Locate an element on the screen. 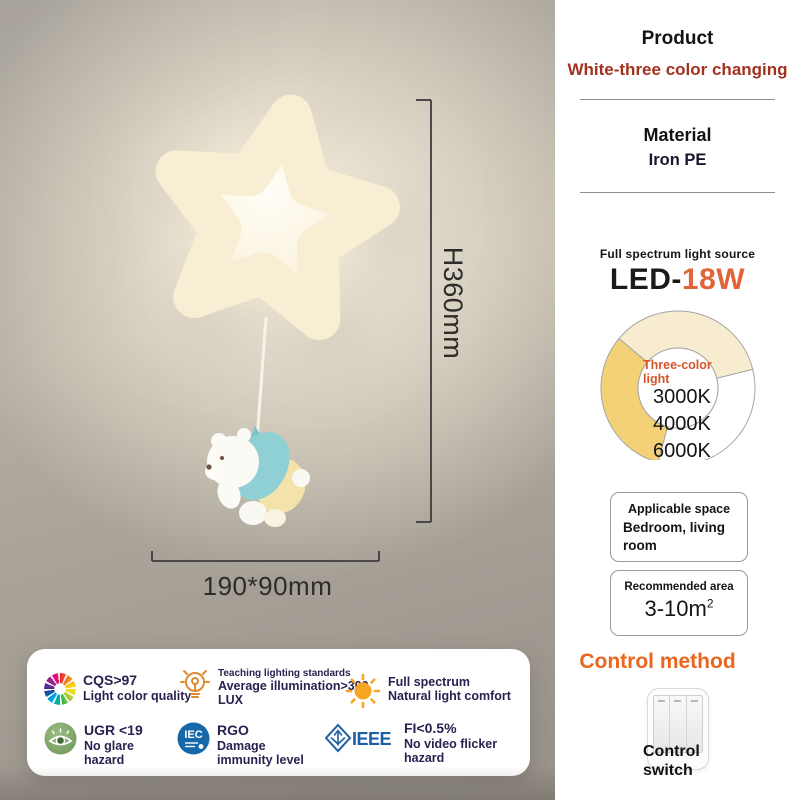 This screenshot has height=800, width=800. sun-icon is located at coordinates (363, 691).